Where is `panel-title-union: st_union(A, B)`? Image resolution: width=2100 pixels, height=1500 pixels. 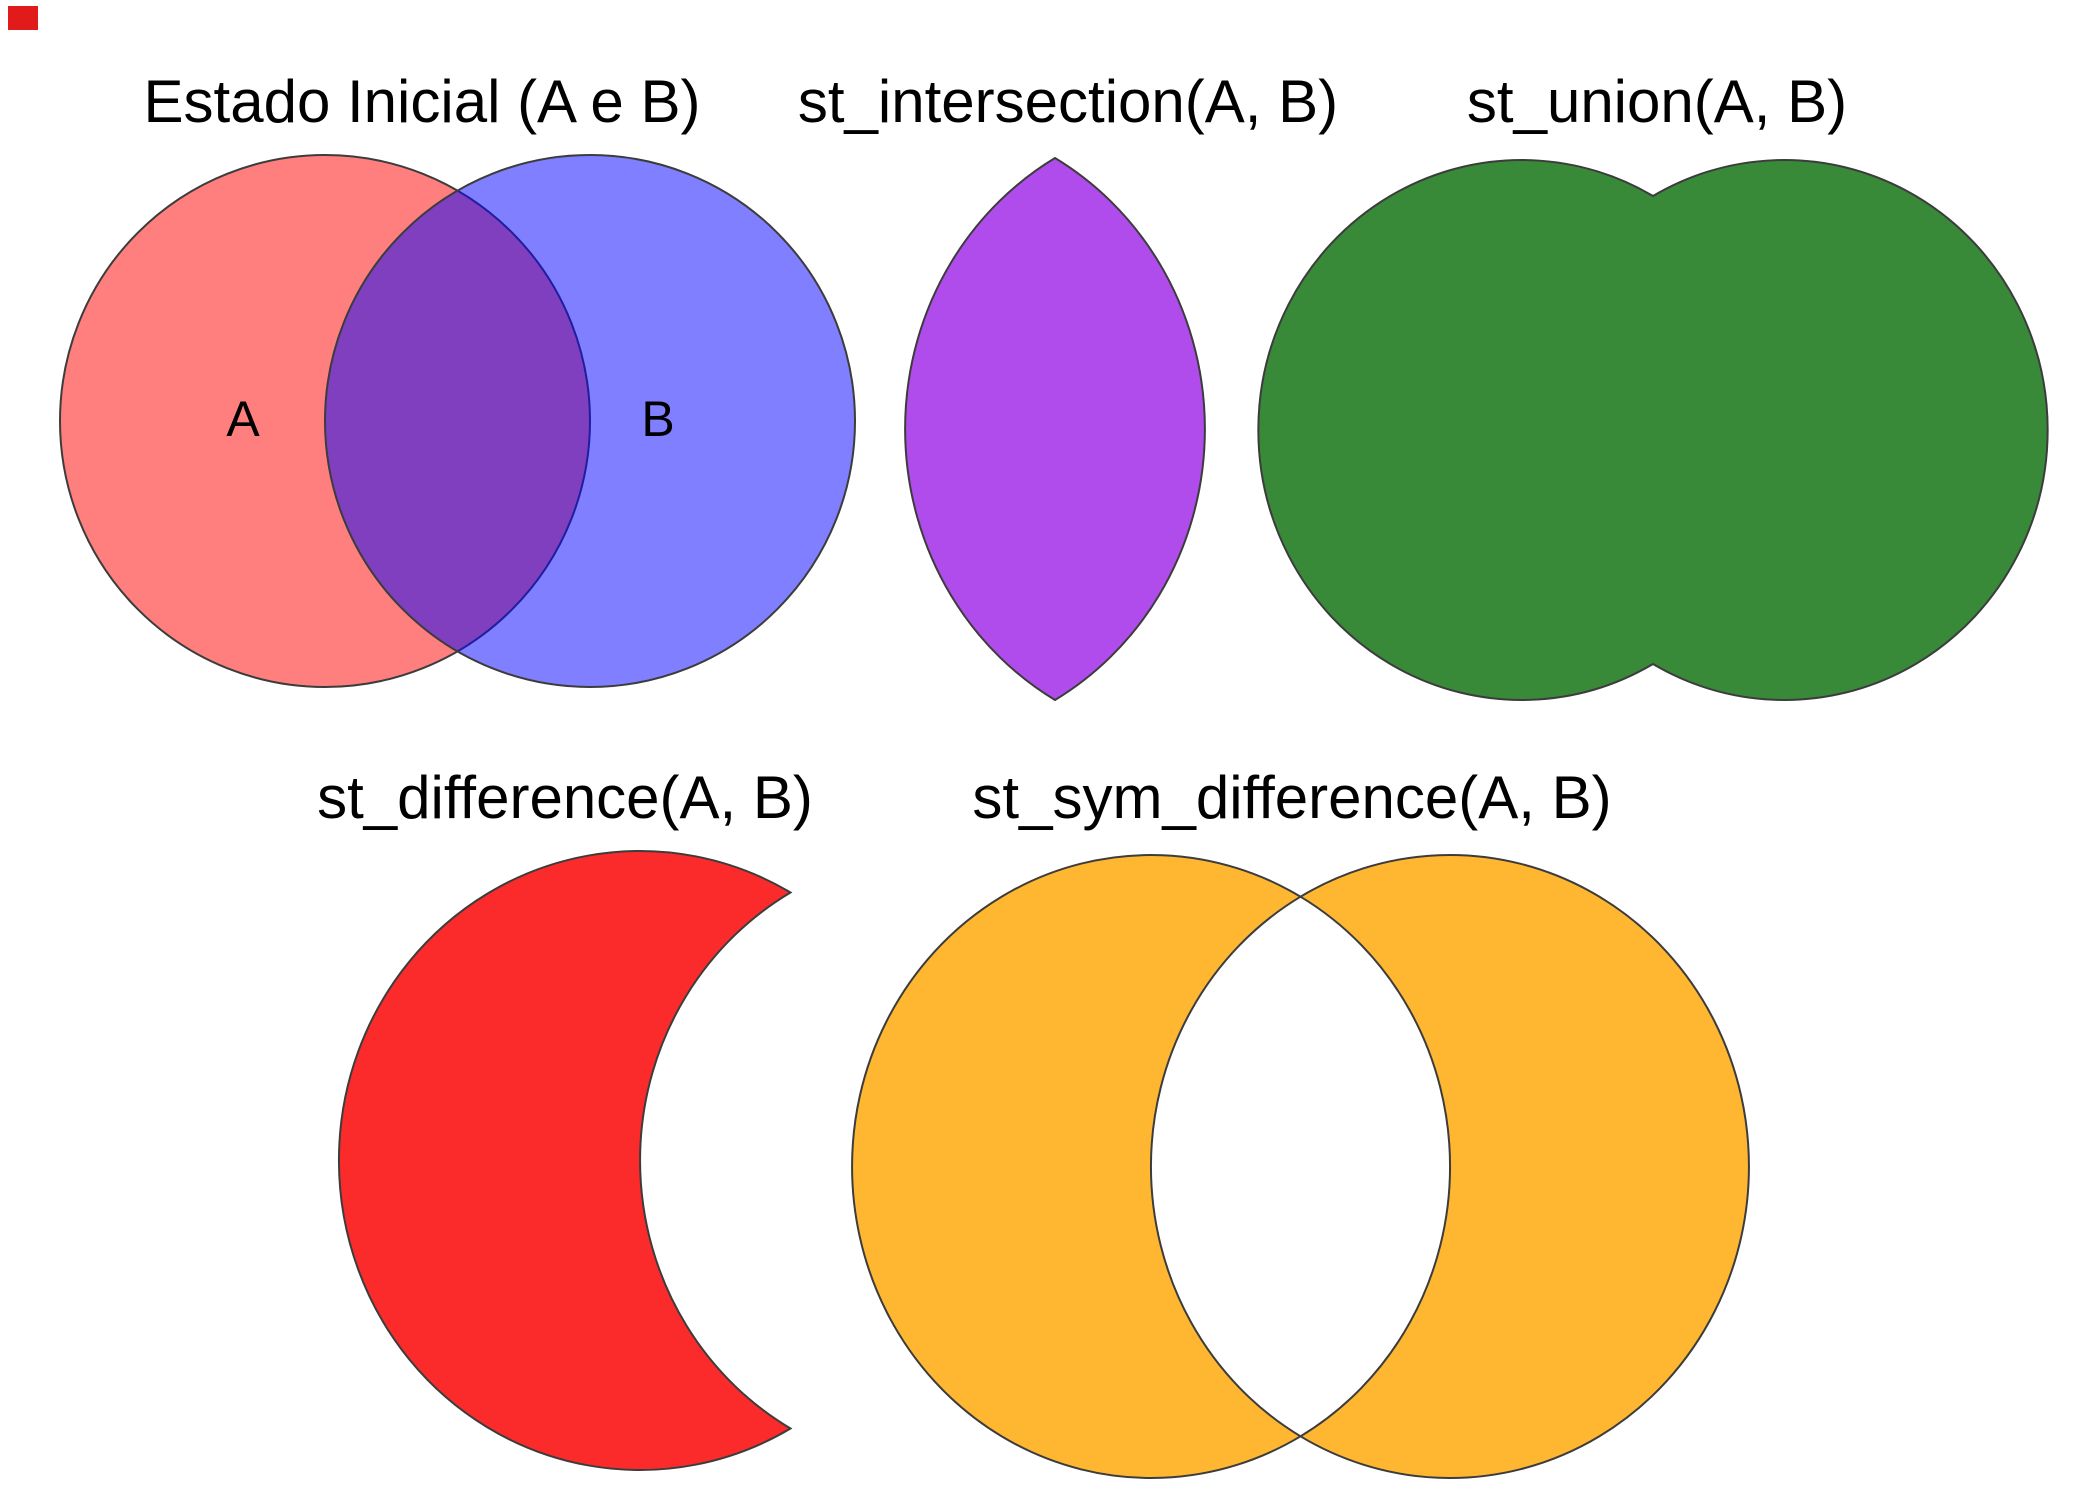 panel-title-union: st_union(A, B) is located at coordinates (1657, 101).